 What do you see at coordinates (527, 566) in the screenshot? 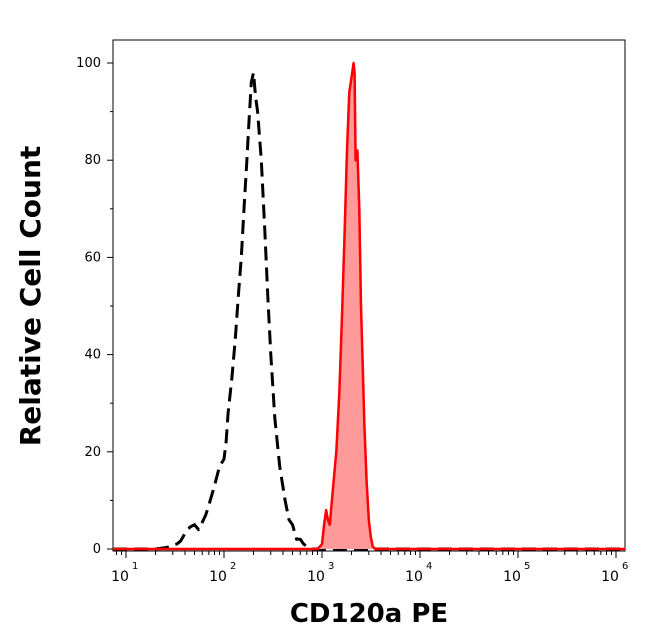
I see `x-tick-exponent: 5` at bounding box center [527, 566].